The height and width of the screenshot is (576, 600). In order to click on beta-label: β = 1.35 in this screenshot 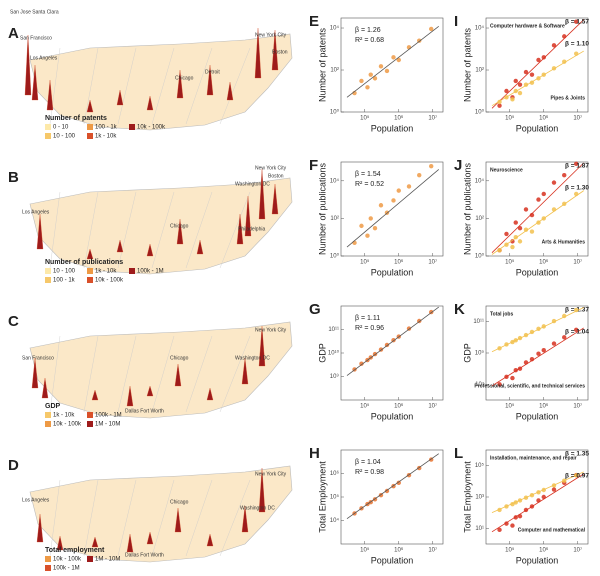, I will do `click(577, 454)`.